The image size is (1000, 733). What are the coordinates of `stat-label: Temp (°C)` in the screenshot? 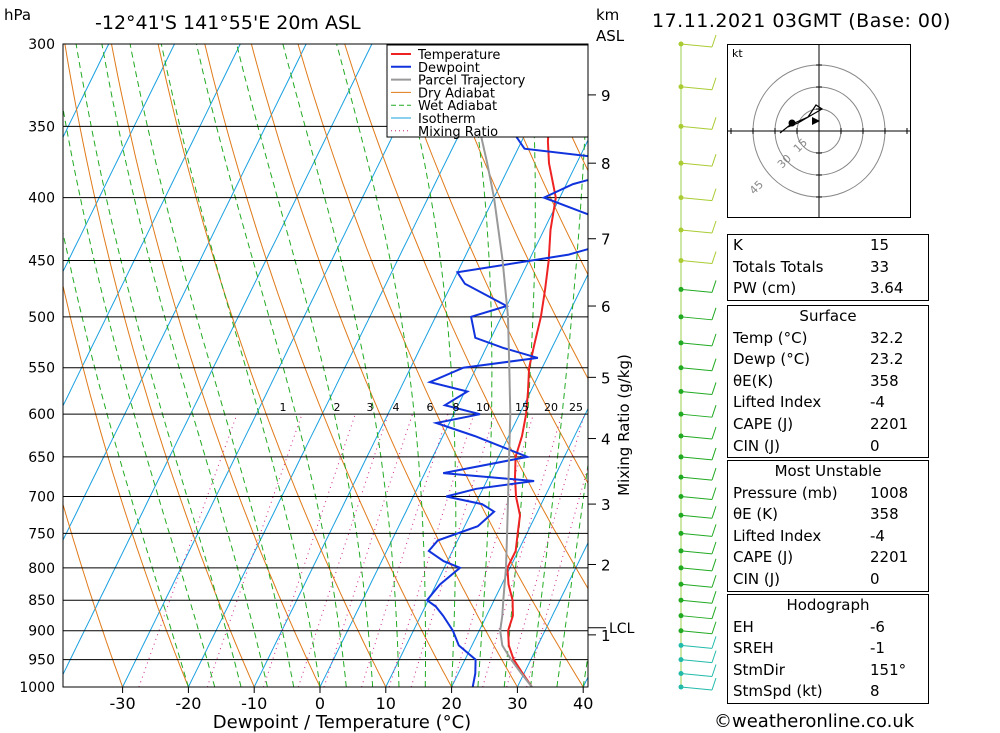 It's located at (770, 337).